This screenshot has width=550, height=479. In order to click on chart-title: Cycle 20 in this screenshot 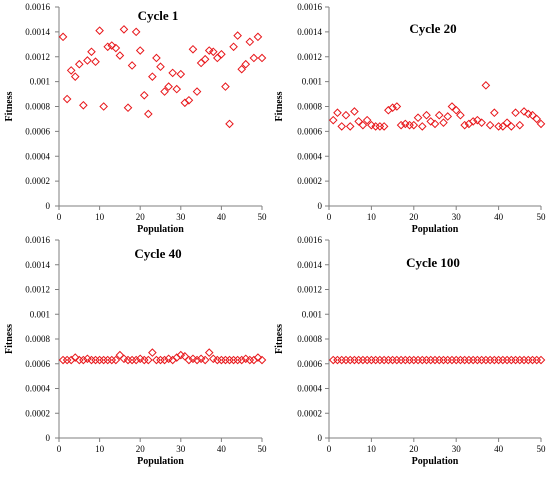, I will do `click(432, 28)`.